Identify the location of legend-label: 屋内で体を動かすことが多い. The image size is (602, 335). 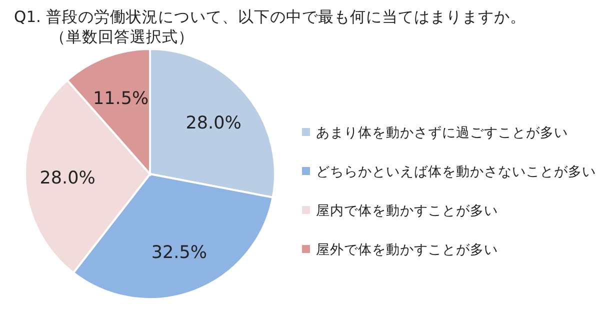
(407, 211).